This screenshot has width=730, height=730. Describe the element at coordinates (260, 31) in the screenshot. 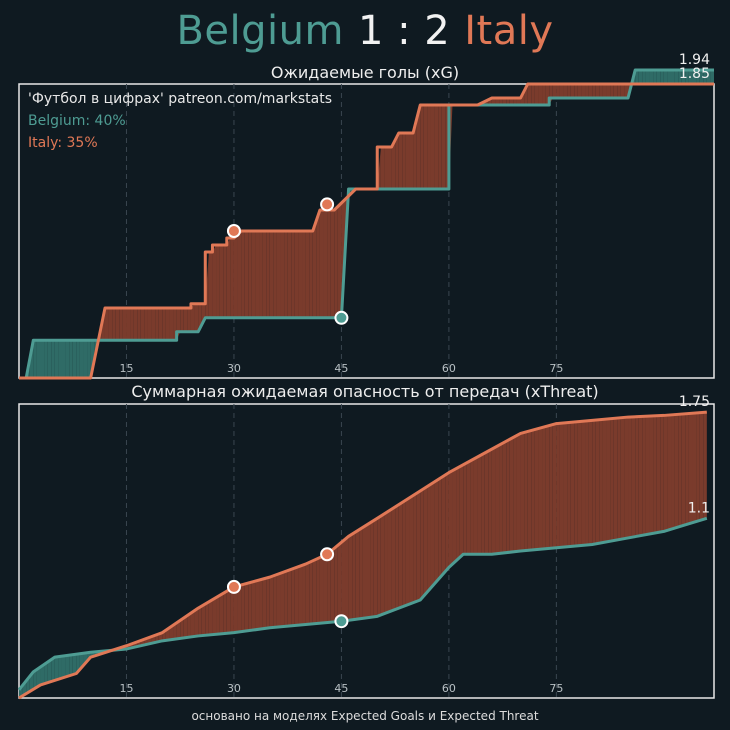

I see `home-team-name: Belgium` at that location.